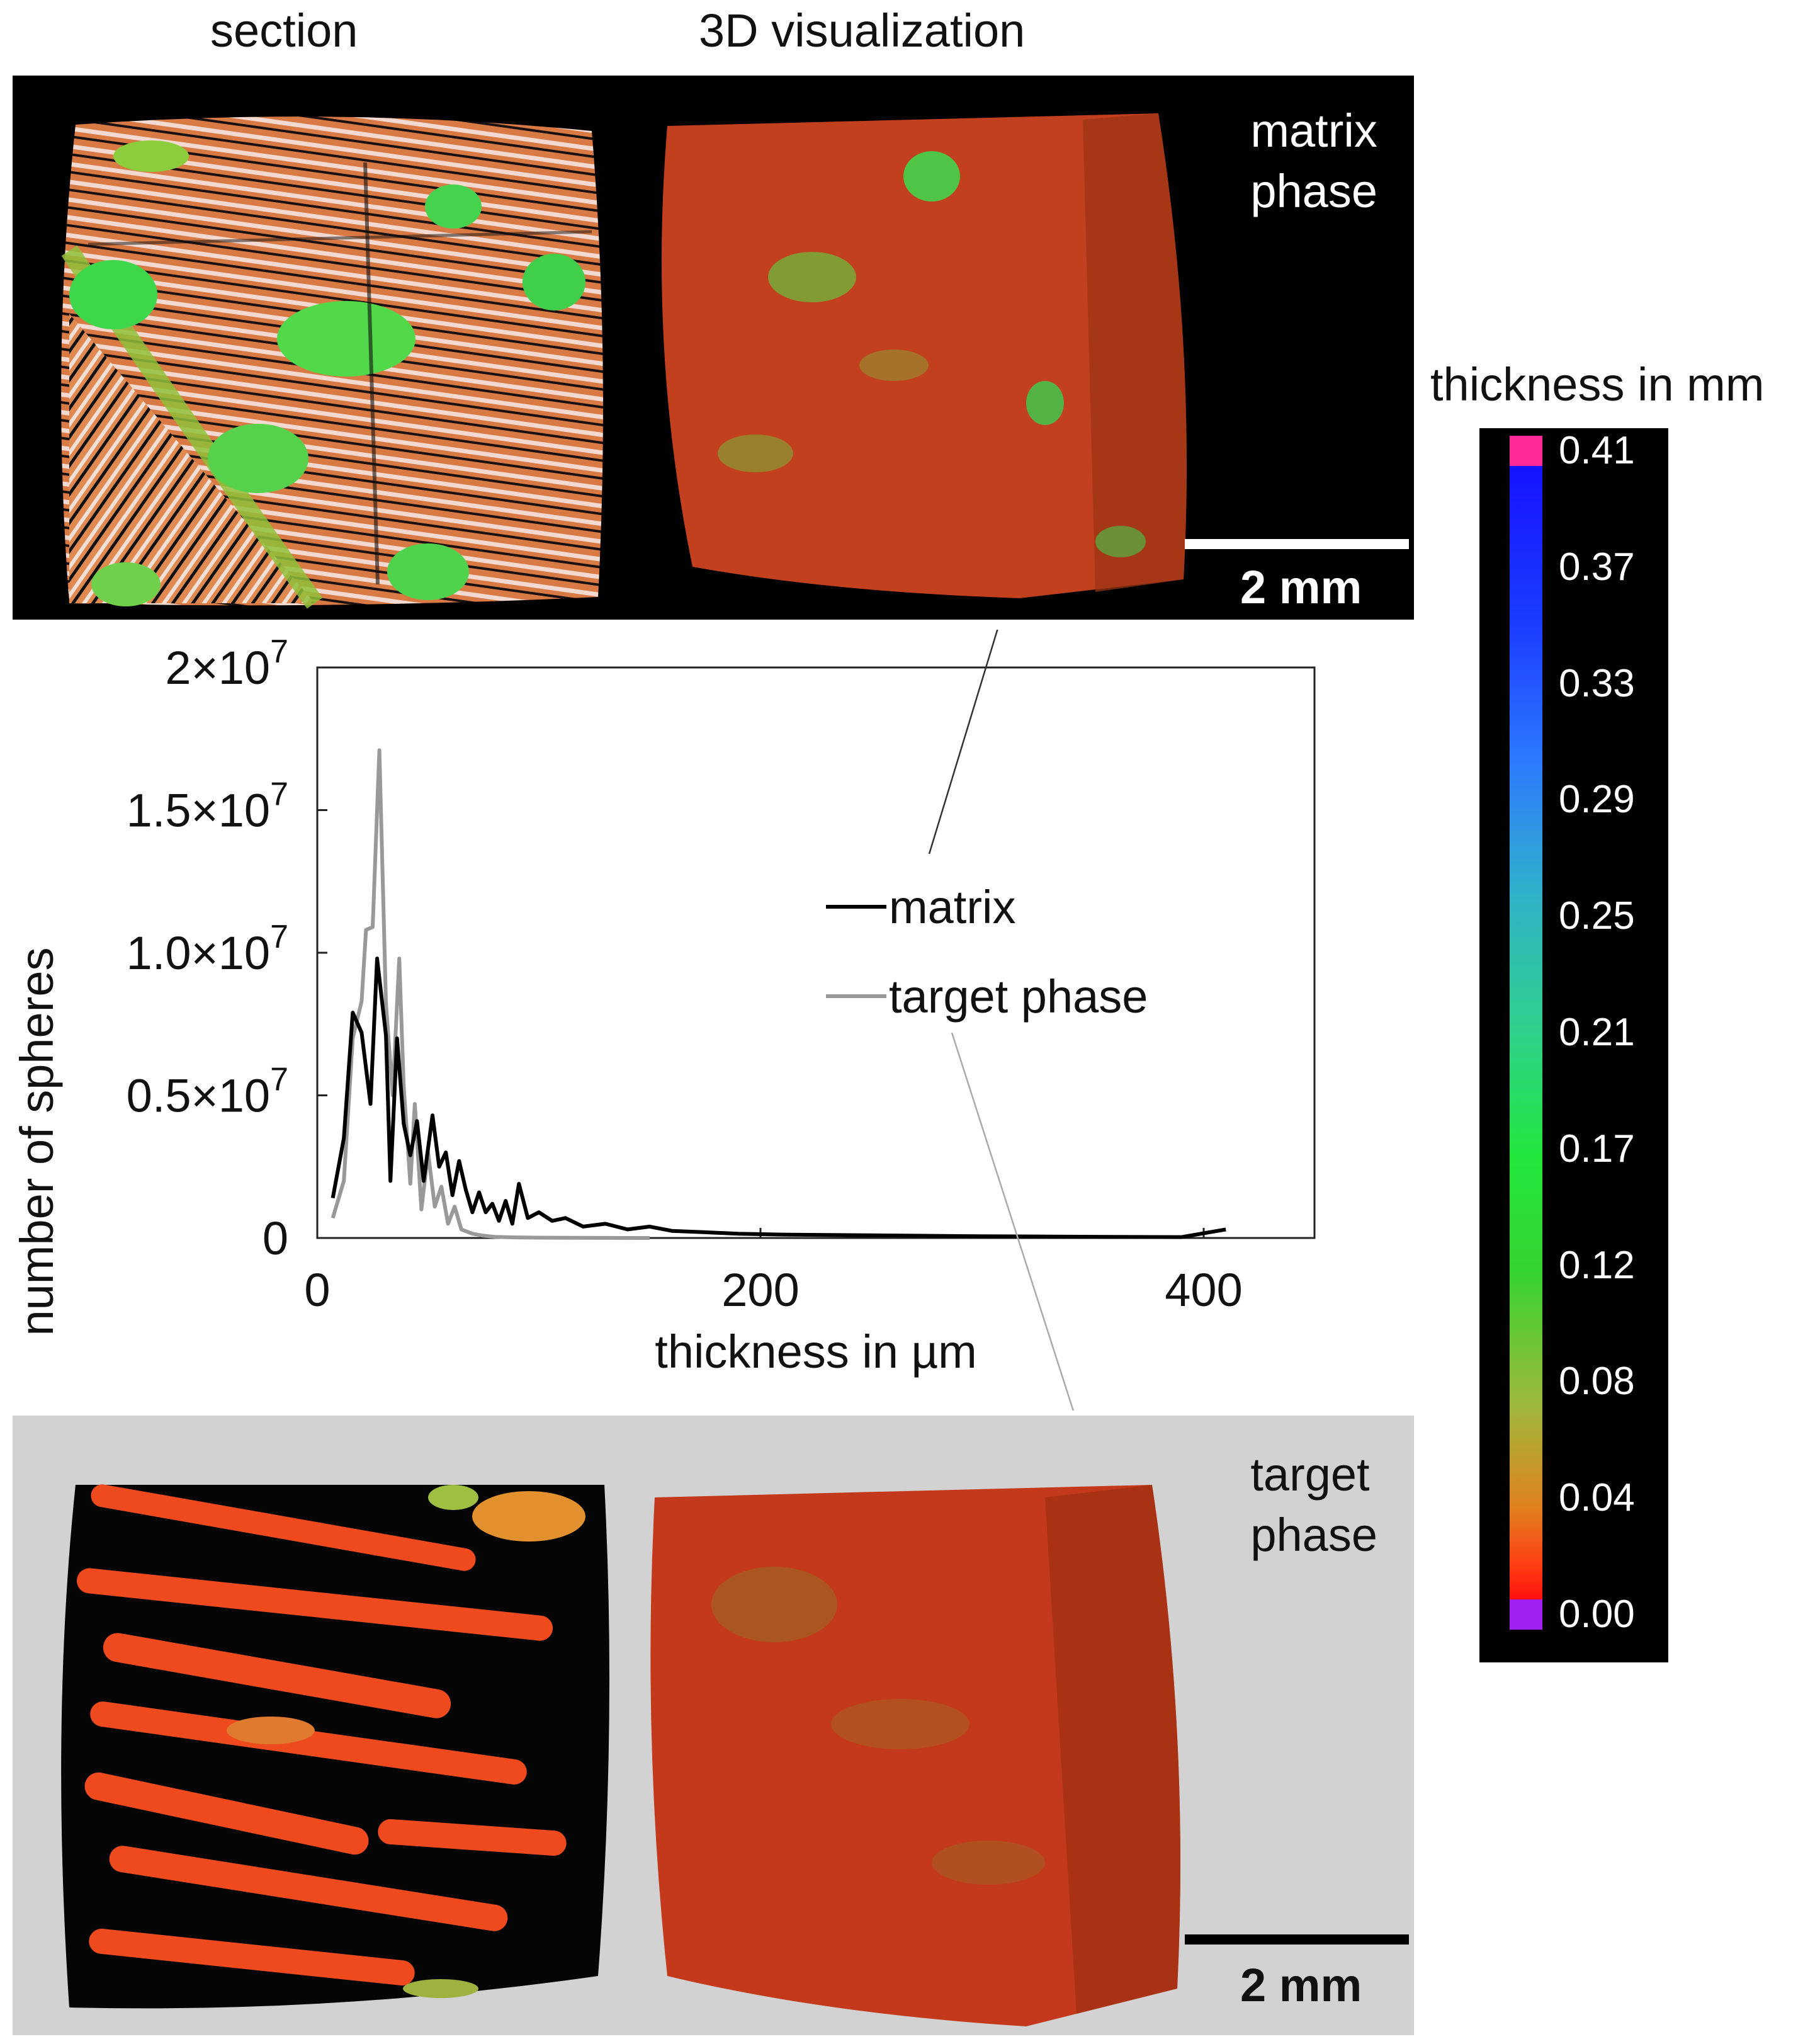 This screenshot has height=2044, width=1820. What do you see at coordinates (1526, 1032) in the screenshot?
I see `colorbar-gradient` at bounding box center [1526, 1032].